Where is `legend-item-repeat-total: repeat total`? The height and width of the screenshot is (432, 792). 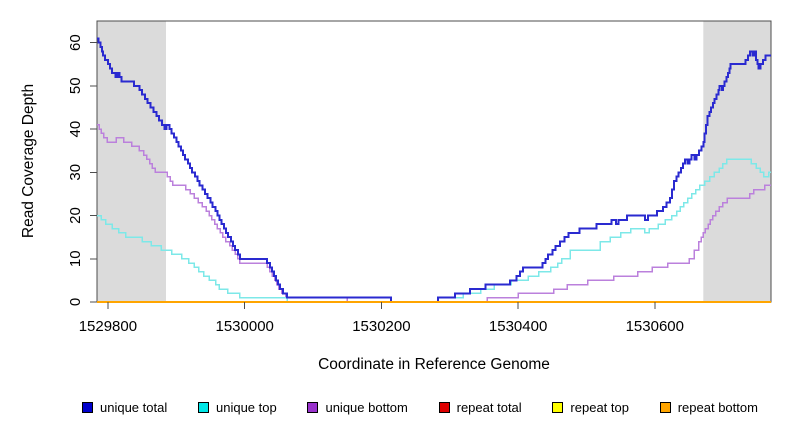 legend-item-repeat-total: repeat total is located at coordinates (480, 407).